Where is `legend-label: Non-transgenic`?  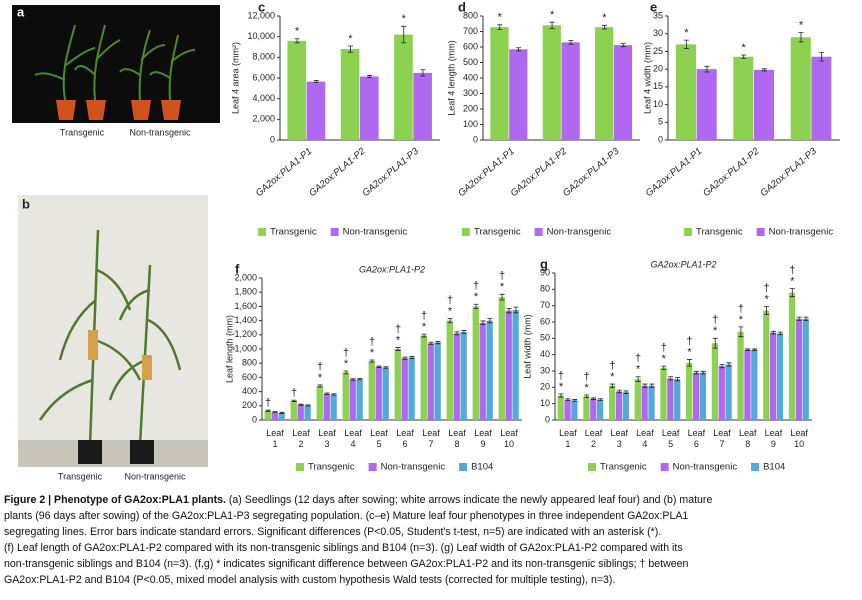 legend-label: Non-transgenic is located at coordinates (801, 232).